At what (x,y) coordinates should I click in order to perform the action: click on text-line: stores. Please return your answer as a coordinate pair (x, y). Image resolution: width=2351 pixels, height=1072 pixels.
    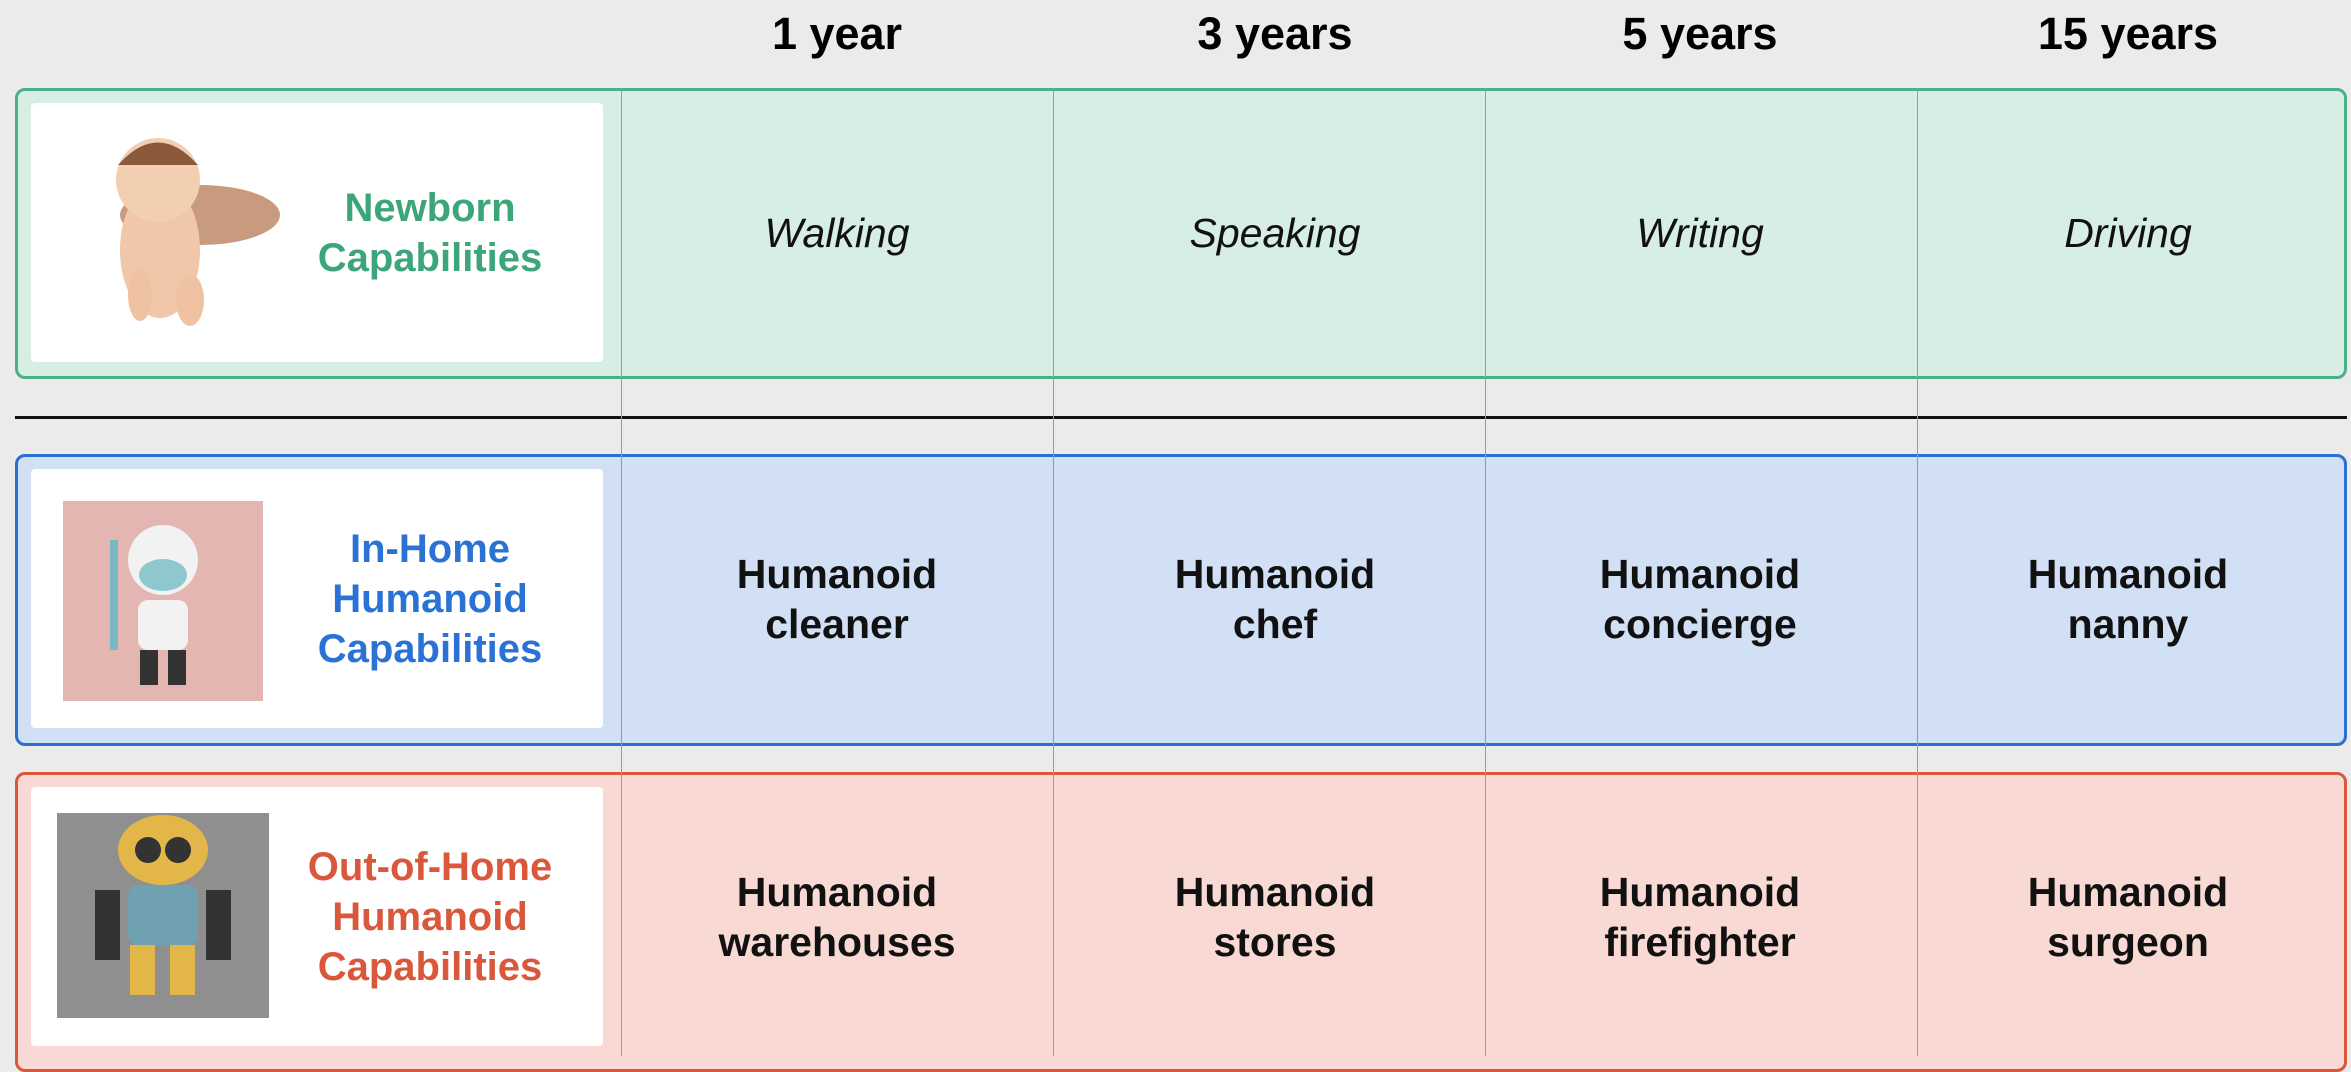
    Looking at the image, I should click on (1275, 942).